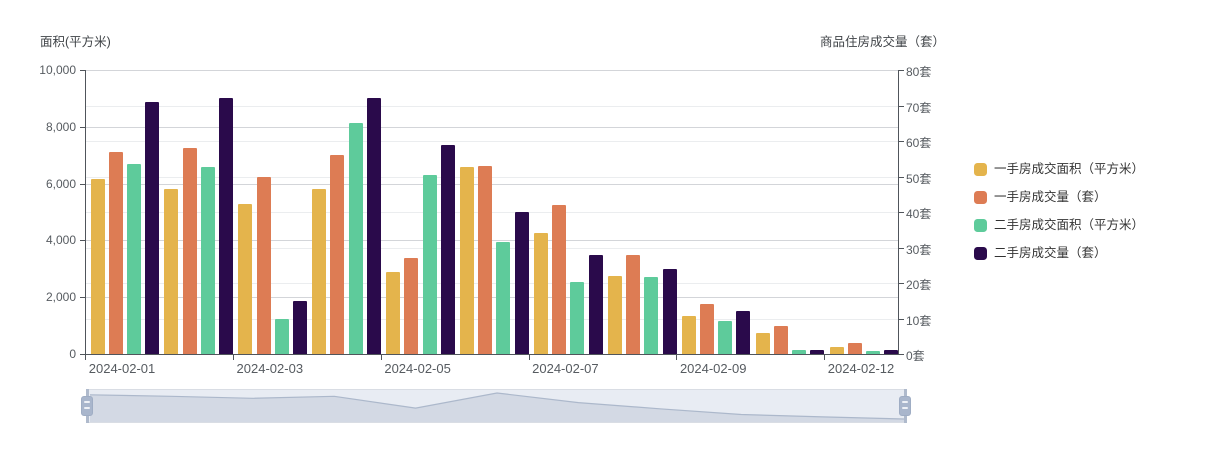 The width and height of the screenshot is (1216, 470). Describe the element at coordinates (497, 407) in the screenshot. I see `datazoom-preview` at that location.